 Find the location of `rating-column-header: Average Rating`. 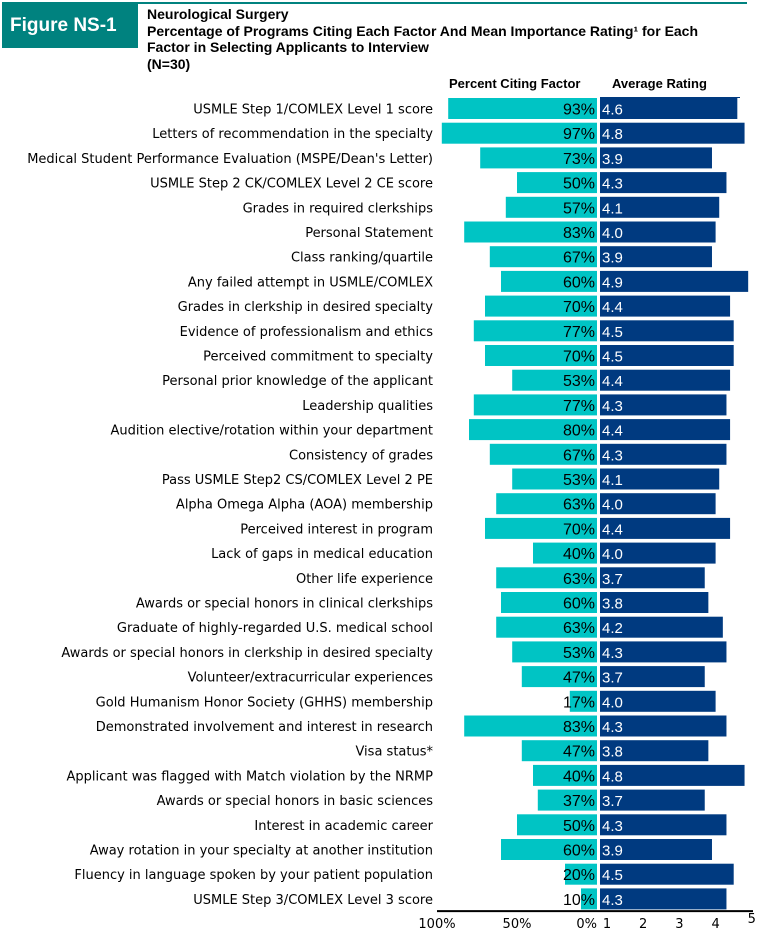

rating-column-header: Average Rating is located at coordinates (659, 83).